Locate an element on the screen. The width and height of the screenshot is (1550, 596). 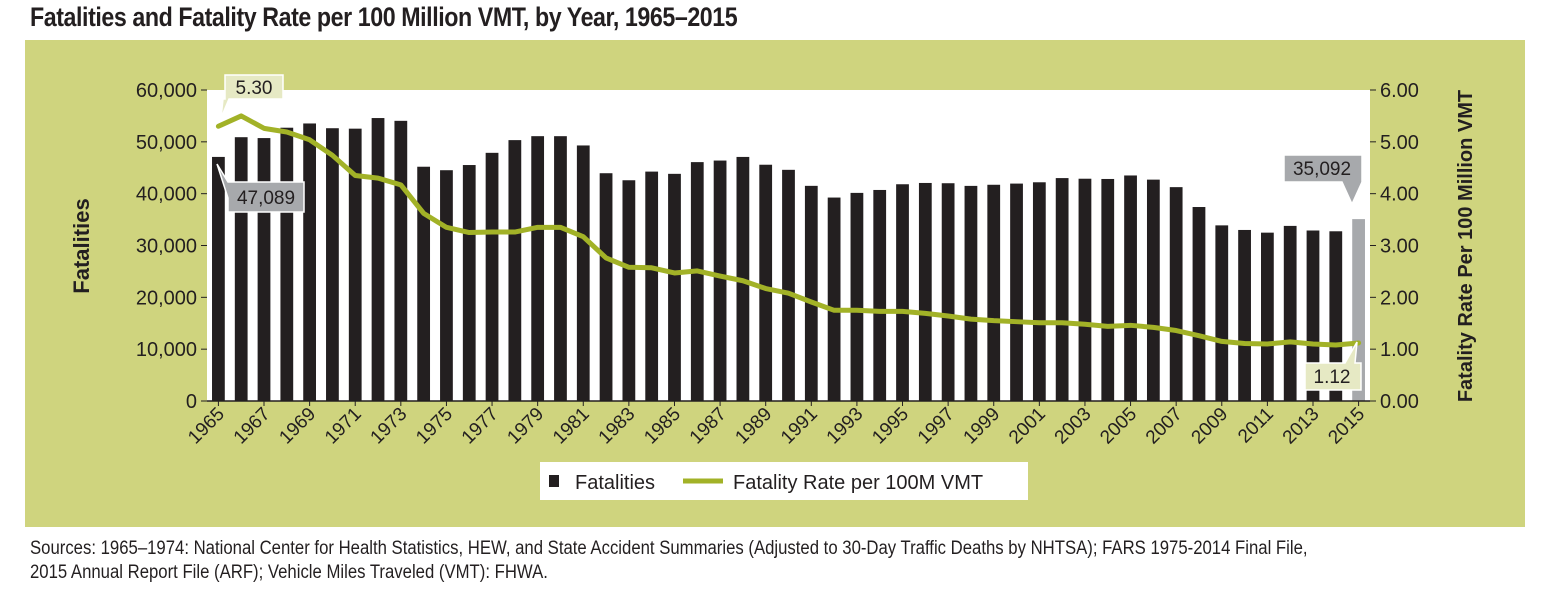
callout-rate-1965-text: 5.30 is located at coordinates (254, 88).